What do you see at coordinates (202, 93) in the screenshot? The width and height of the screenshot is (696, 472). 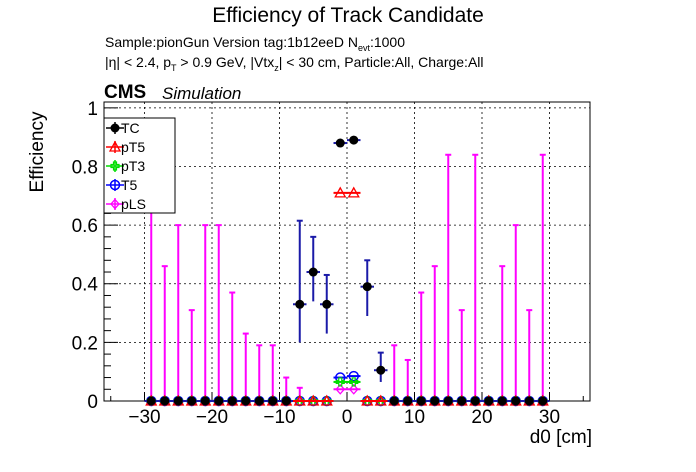 I see `simulation-label: Simulation` at bounding box center [202, 93].